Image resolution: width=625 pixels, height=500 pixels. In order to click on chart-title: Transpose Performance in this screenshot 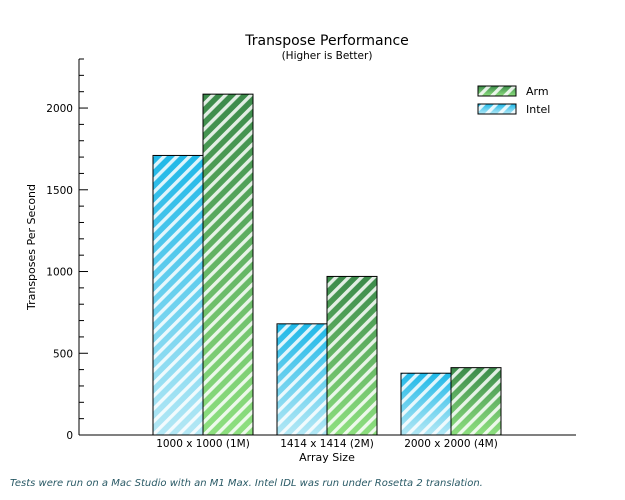, I will do `click(326, 41)`.